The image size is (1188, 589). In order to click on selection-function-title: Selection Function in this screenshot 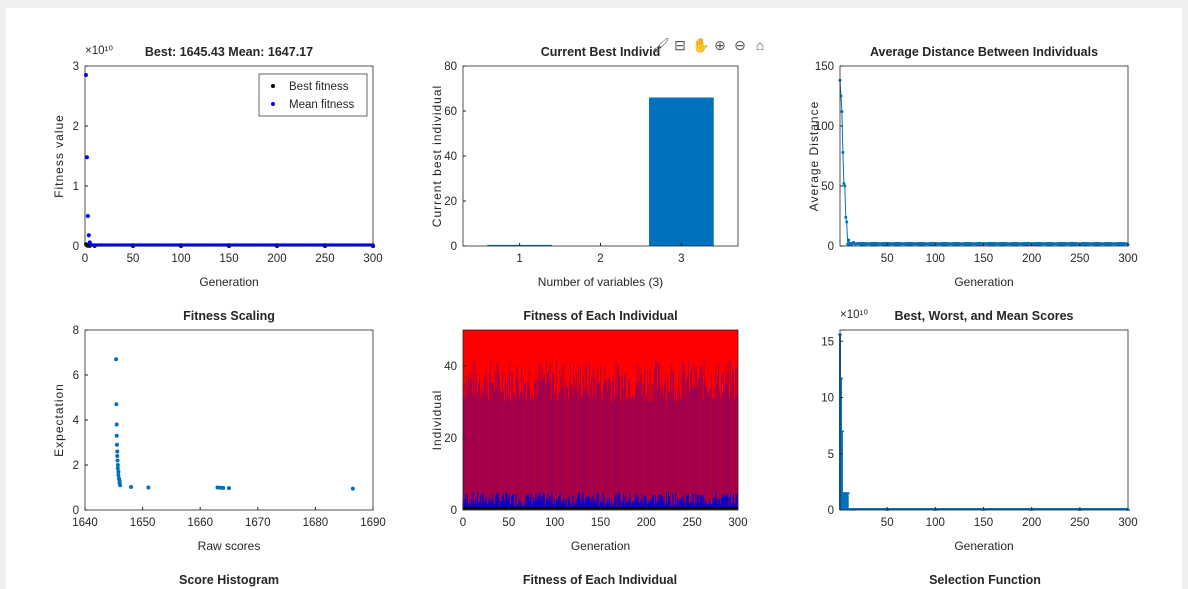, I will do `click(985, 580)`.